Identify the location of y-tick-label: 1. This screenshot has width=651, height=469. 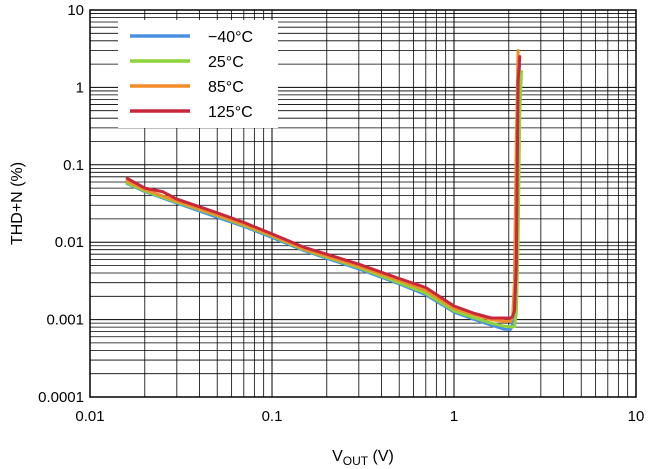
(80, 87).